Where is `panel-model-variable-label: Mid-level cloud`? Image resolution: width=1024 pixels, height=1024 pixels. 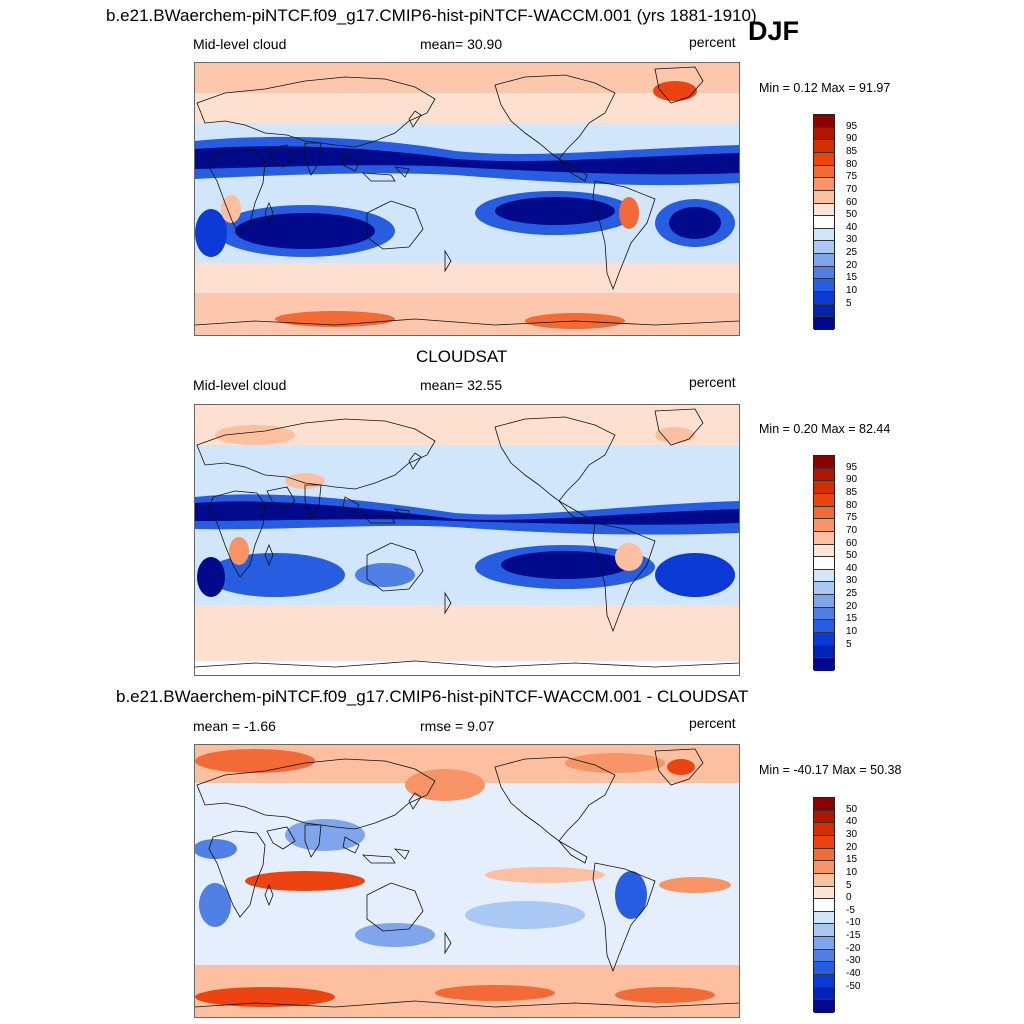 panel-model-variable-label: Mid-level cloud is located at coordinates (240, 44).